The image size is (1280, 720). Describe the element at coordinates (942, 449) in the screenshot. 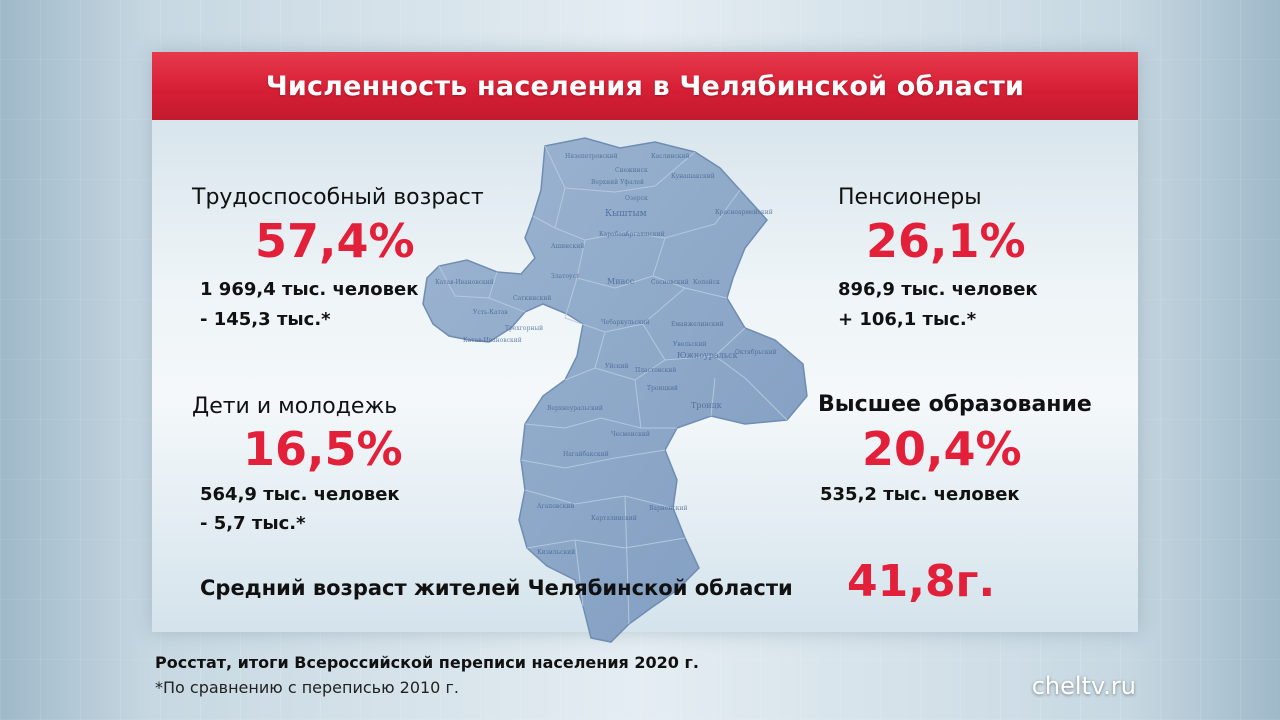

I see `higher-education-percent: 20,4%` at that location.